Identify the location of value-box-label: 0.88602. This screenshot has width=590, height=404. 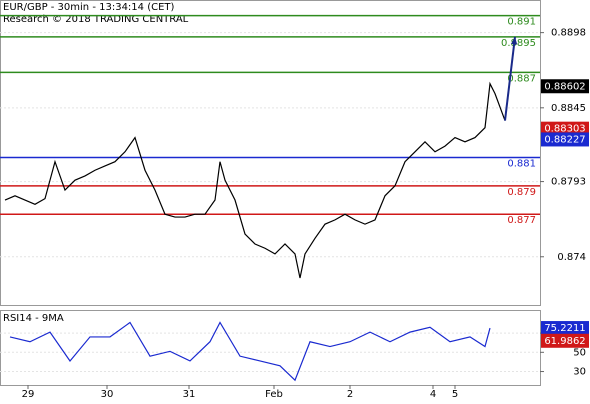
(564, 86).